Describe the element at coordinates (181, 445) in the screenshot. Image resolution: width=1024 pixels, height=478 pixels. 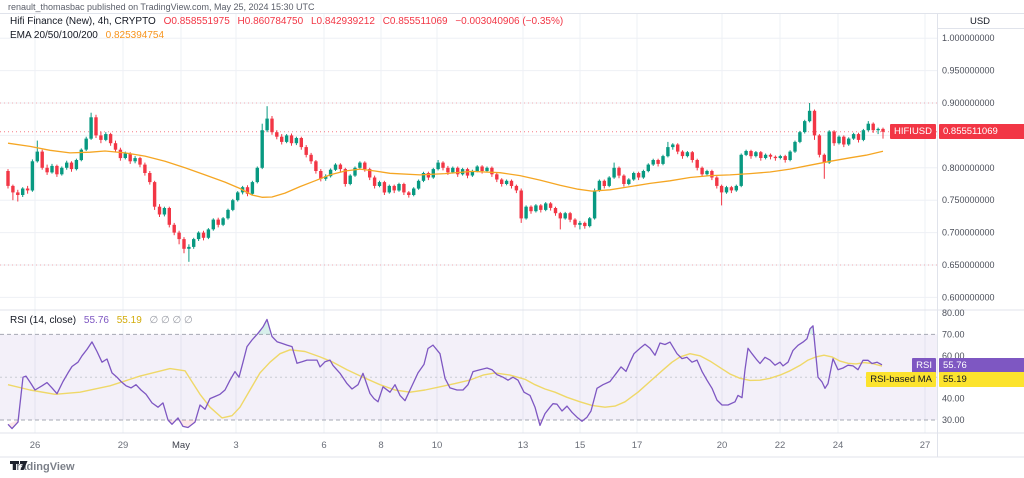
I see `time-tick-label: May` at that location.